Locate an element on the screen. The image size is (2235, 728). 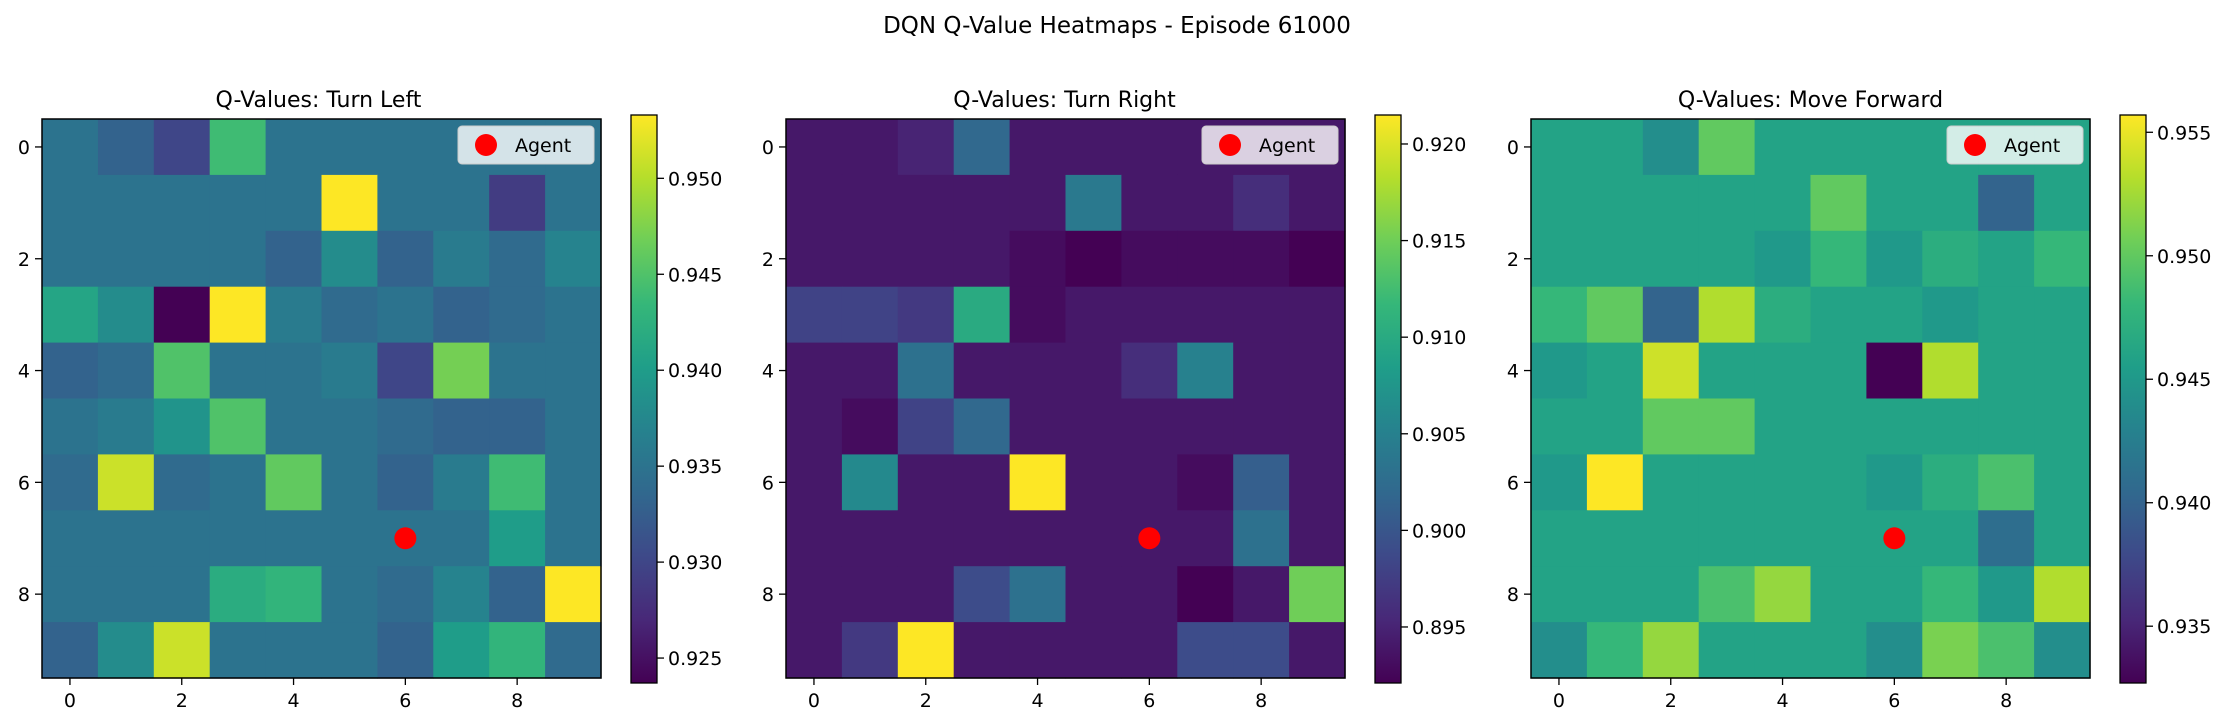
x-tick-label: 8 is located at coordinates (2006, 701).